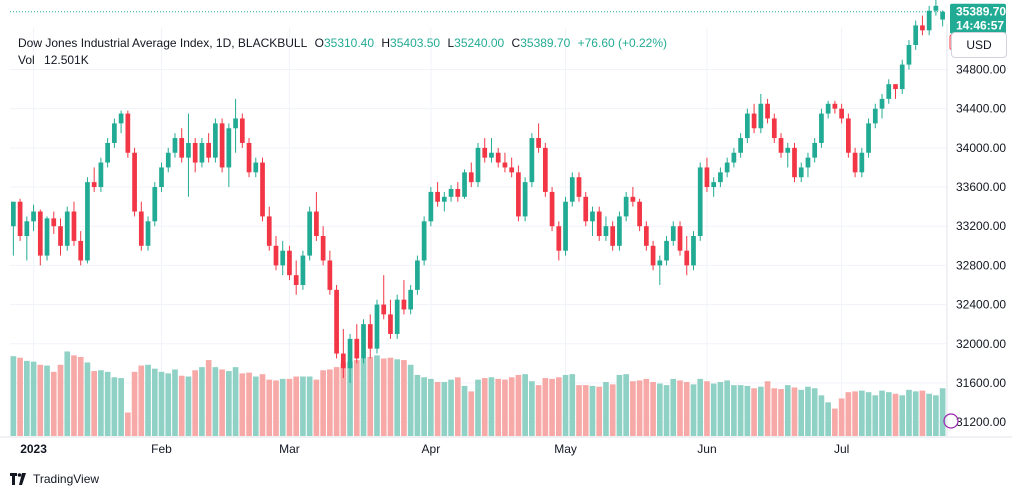 The image size is (1012, 498). Describe the element at coordinates (979, 45) in the screenshot. I see `currency-button: USD` at that location.